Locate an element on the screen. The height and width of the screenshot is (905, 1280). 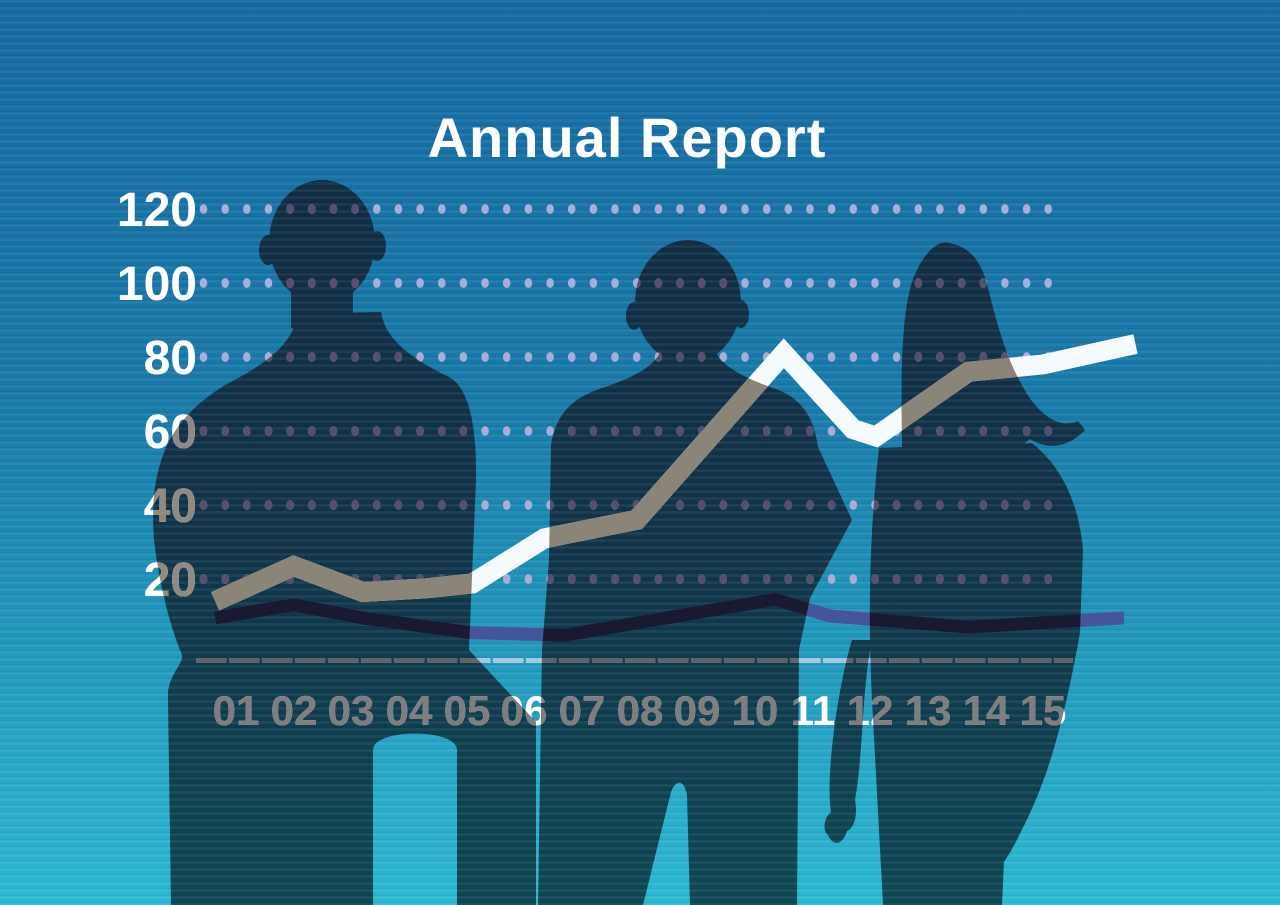
flat-series-line is located at coordinates (669, 617).